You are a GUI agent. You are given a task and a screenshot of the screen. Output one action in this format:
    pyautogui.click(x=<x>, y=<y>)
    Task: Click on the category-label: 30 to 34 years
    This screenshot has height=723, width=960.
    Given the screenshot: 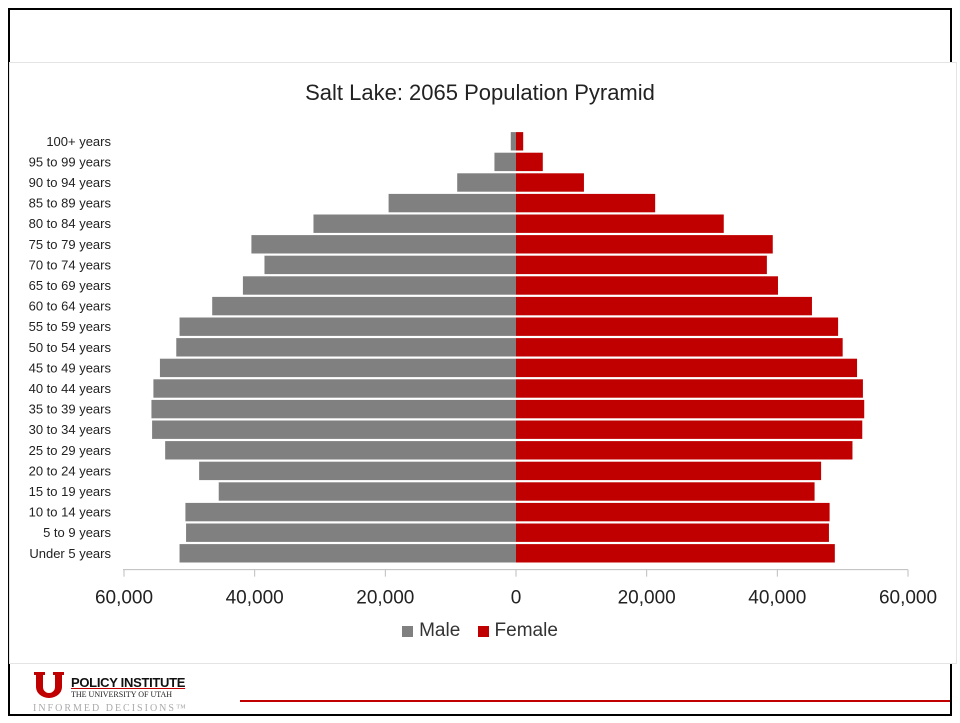 What is the action you would take?
    pyautogui.click(x=70, y=429)
    